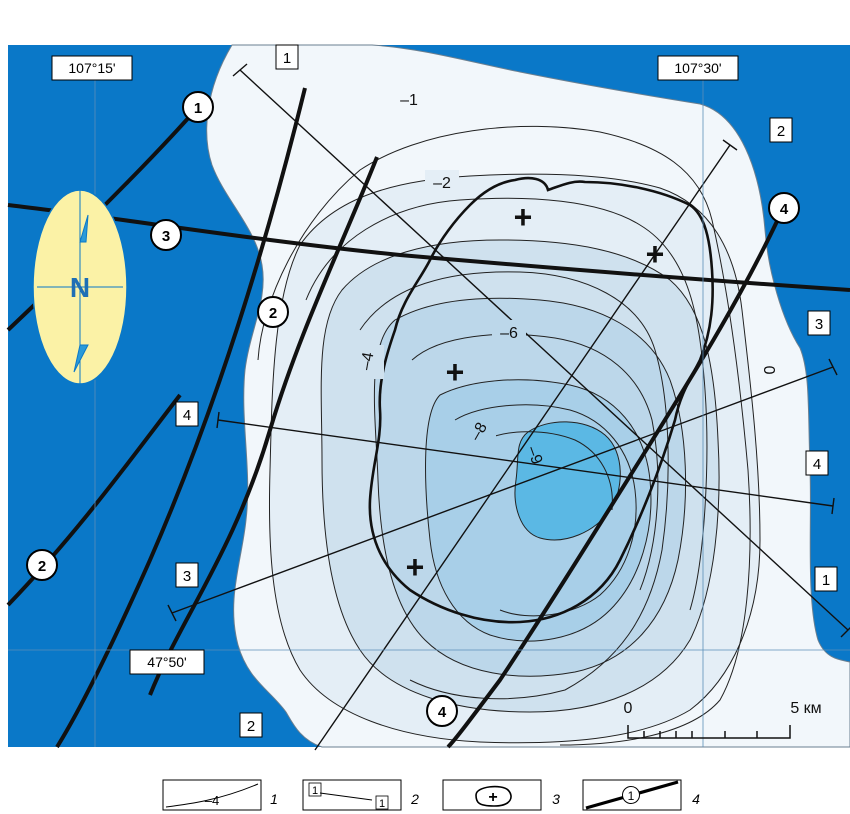 The image size is (850, 814). Describe the element at coordinates (360, 795) in the screenshot. I see `legend-item-2: 1 1 2` at that location.